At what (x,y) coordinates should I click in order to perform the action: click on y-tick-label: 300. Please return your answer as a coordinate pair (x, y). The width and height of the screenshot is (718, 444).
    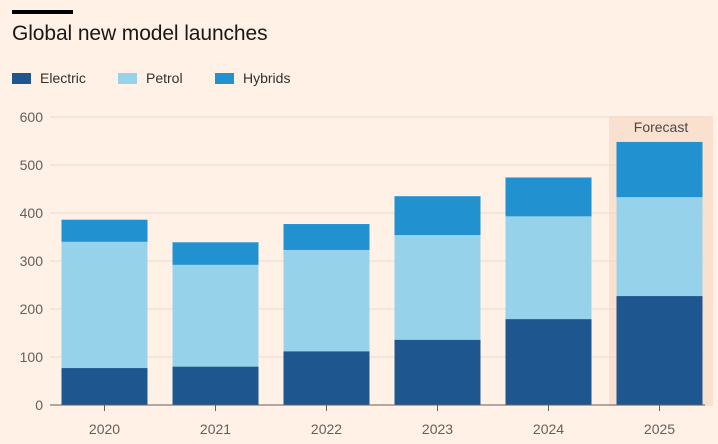
    Looking at the image, I should click on (32, 261).